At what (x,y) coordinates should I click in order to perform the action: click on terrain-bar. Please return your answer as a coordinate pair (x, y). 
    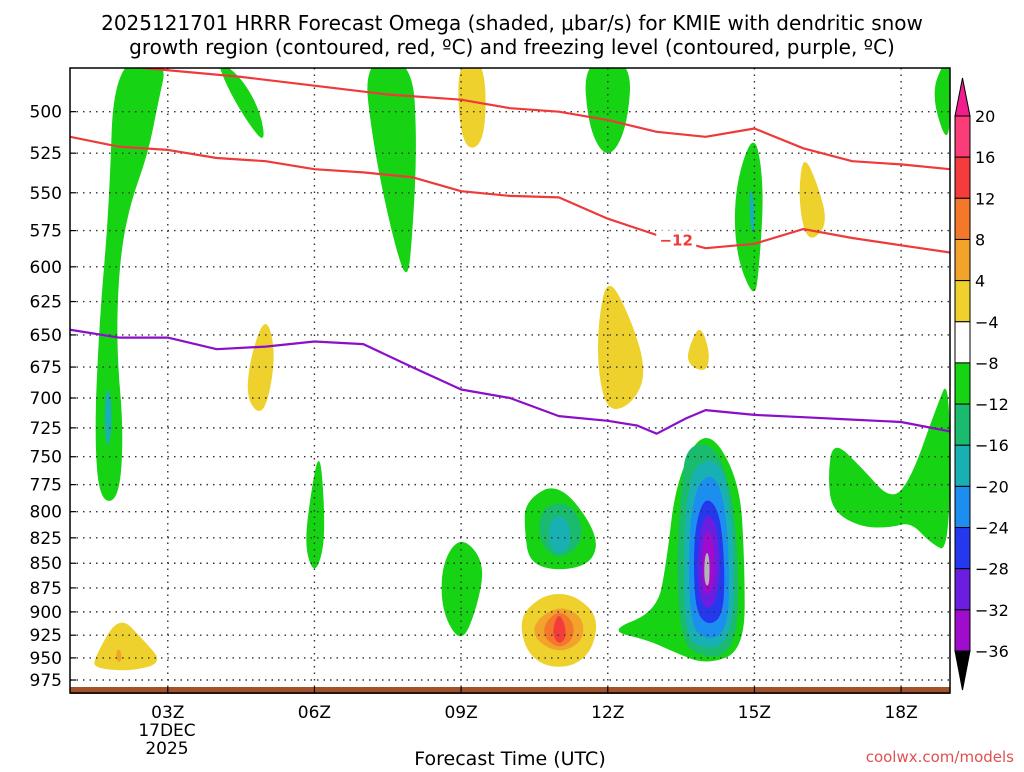
    Looking at the image, I should click on (510, 690).